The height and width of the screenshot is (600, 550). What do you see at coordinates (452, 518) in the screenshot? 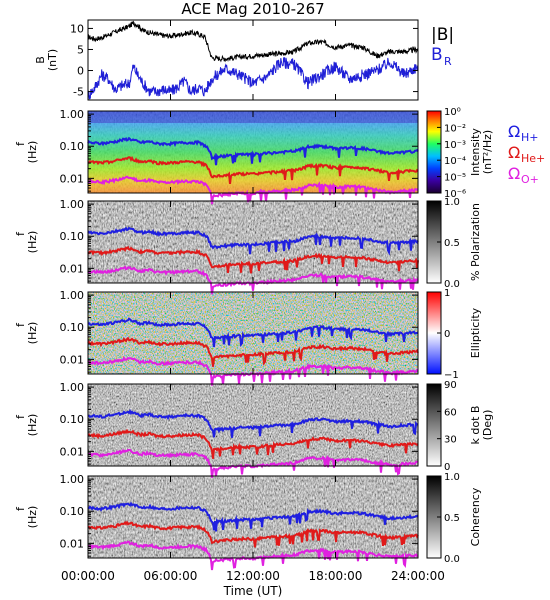
I see `coherency-colorbar-tick-label: 0.5` at bounding box center [452, 518].